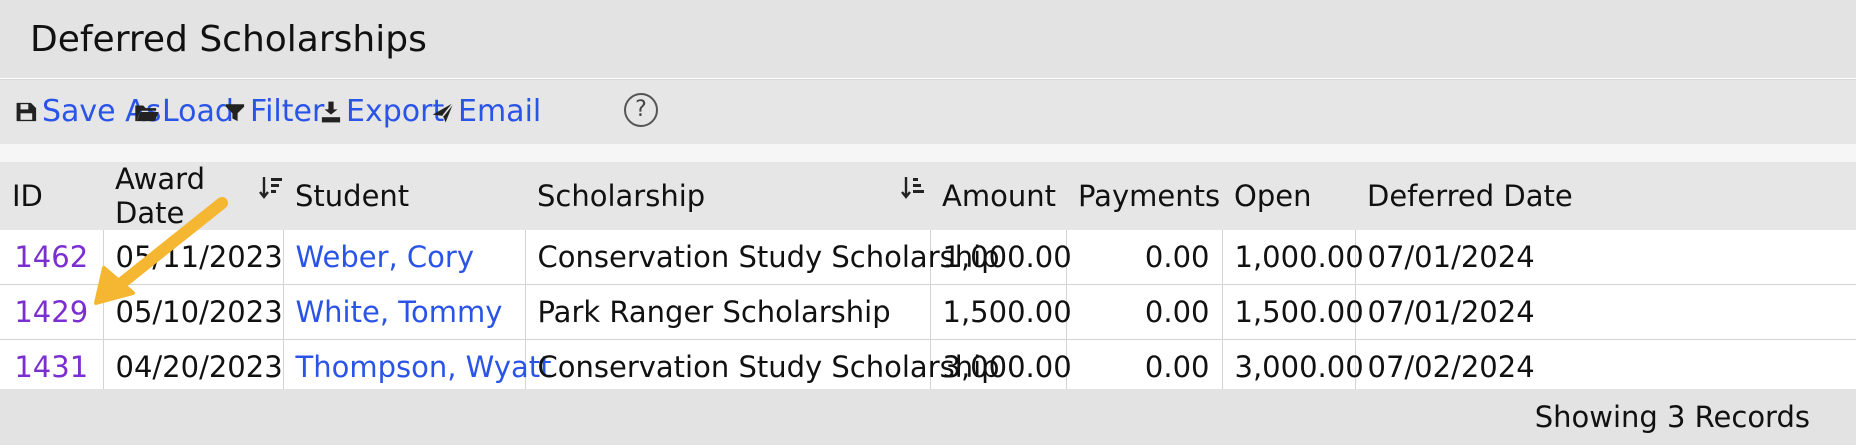 The height and width of the screenshot is (448, 1856). I want to click on column-header-label: Deferred Date, so click(1470, 196).